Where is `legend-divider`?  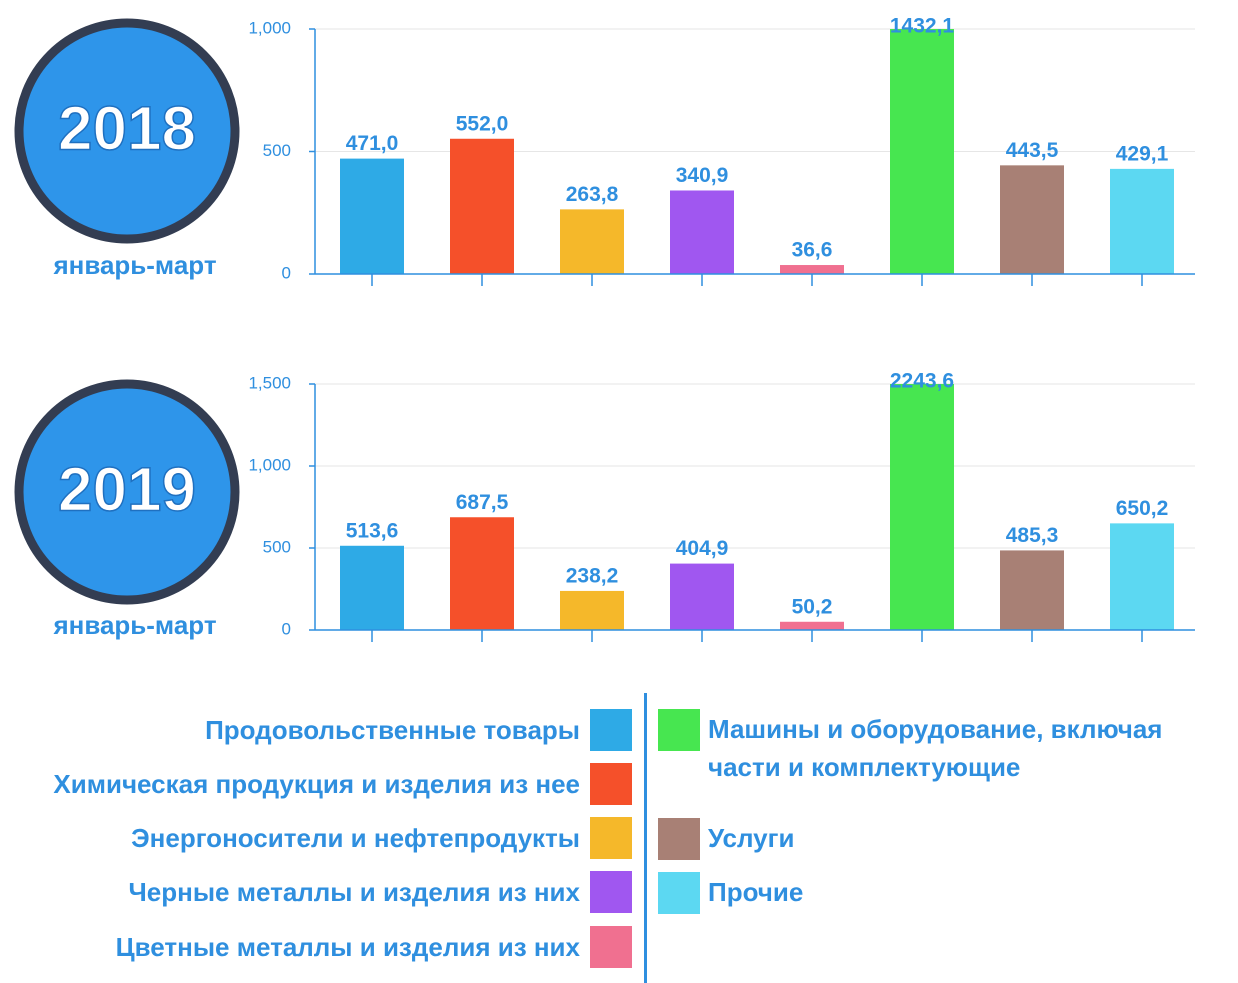 legend-divider is located at coordinates (645, 838).